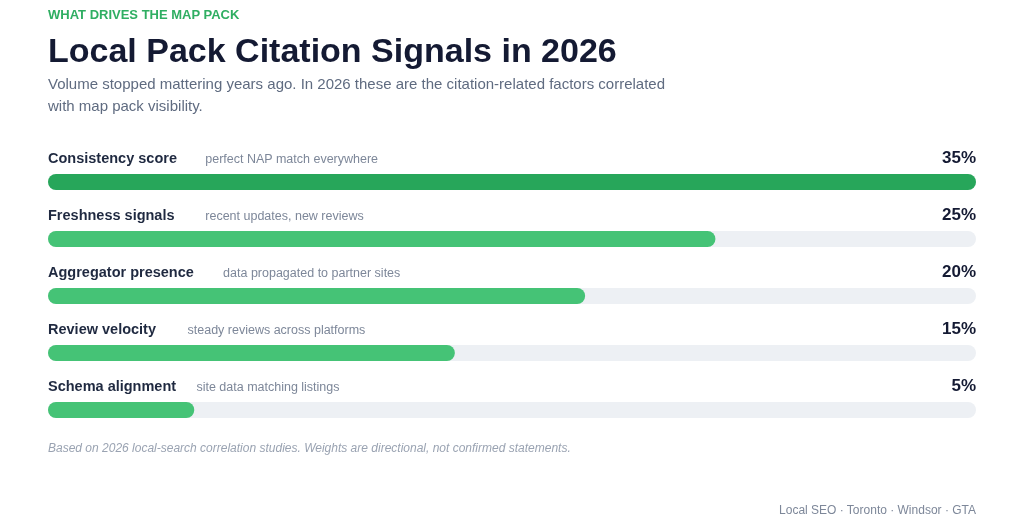  Describe the element at coordinates (312, 273) in the screenshot. I see `annotation: data propagated to partner sites` at that location.